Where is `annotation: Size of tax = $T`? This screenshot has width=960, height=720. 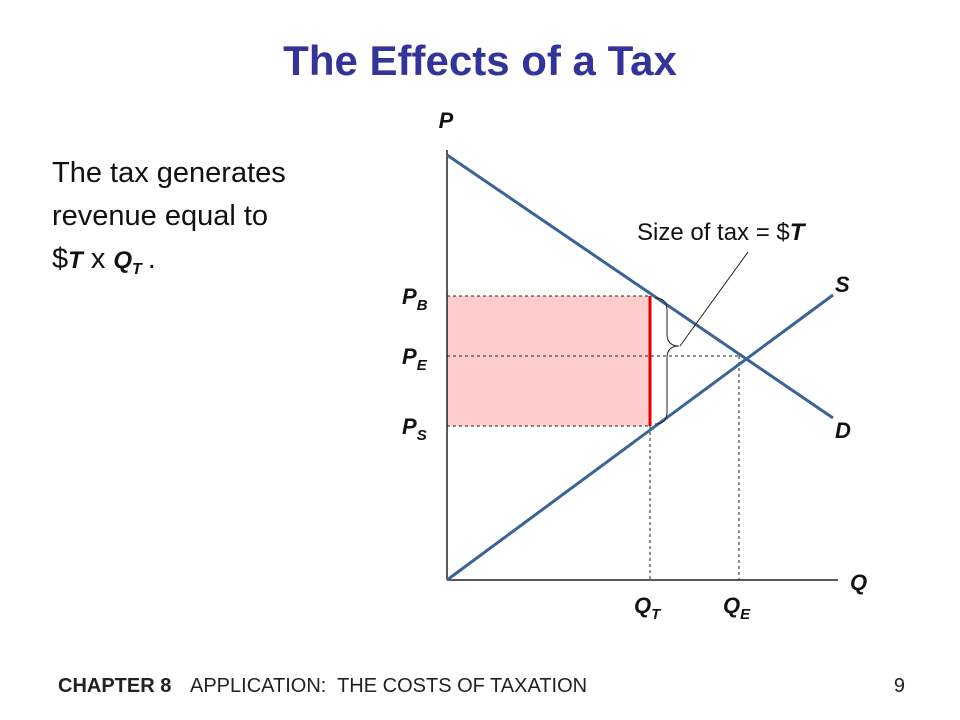
annotation: Size of tax = $T is located at coordinates (722, 232).